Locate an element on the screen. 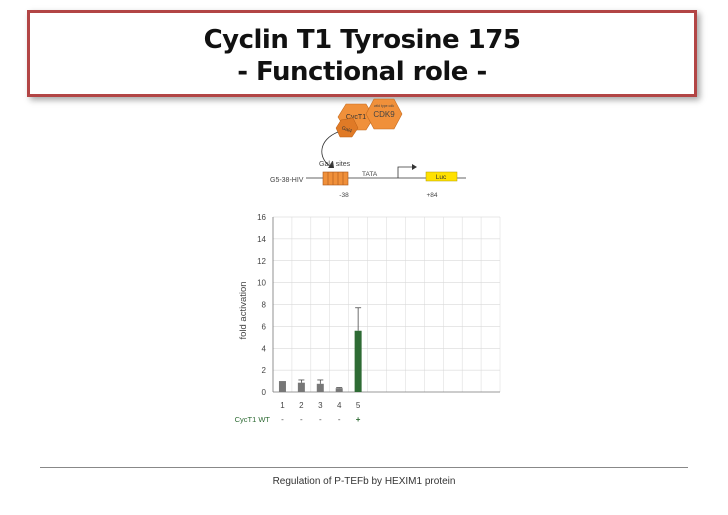  gal4-sites-box is located at coordinates (335, 178).